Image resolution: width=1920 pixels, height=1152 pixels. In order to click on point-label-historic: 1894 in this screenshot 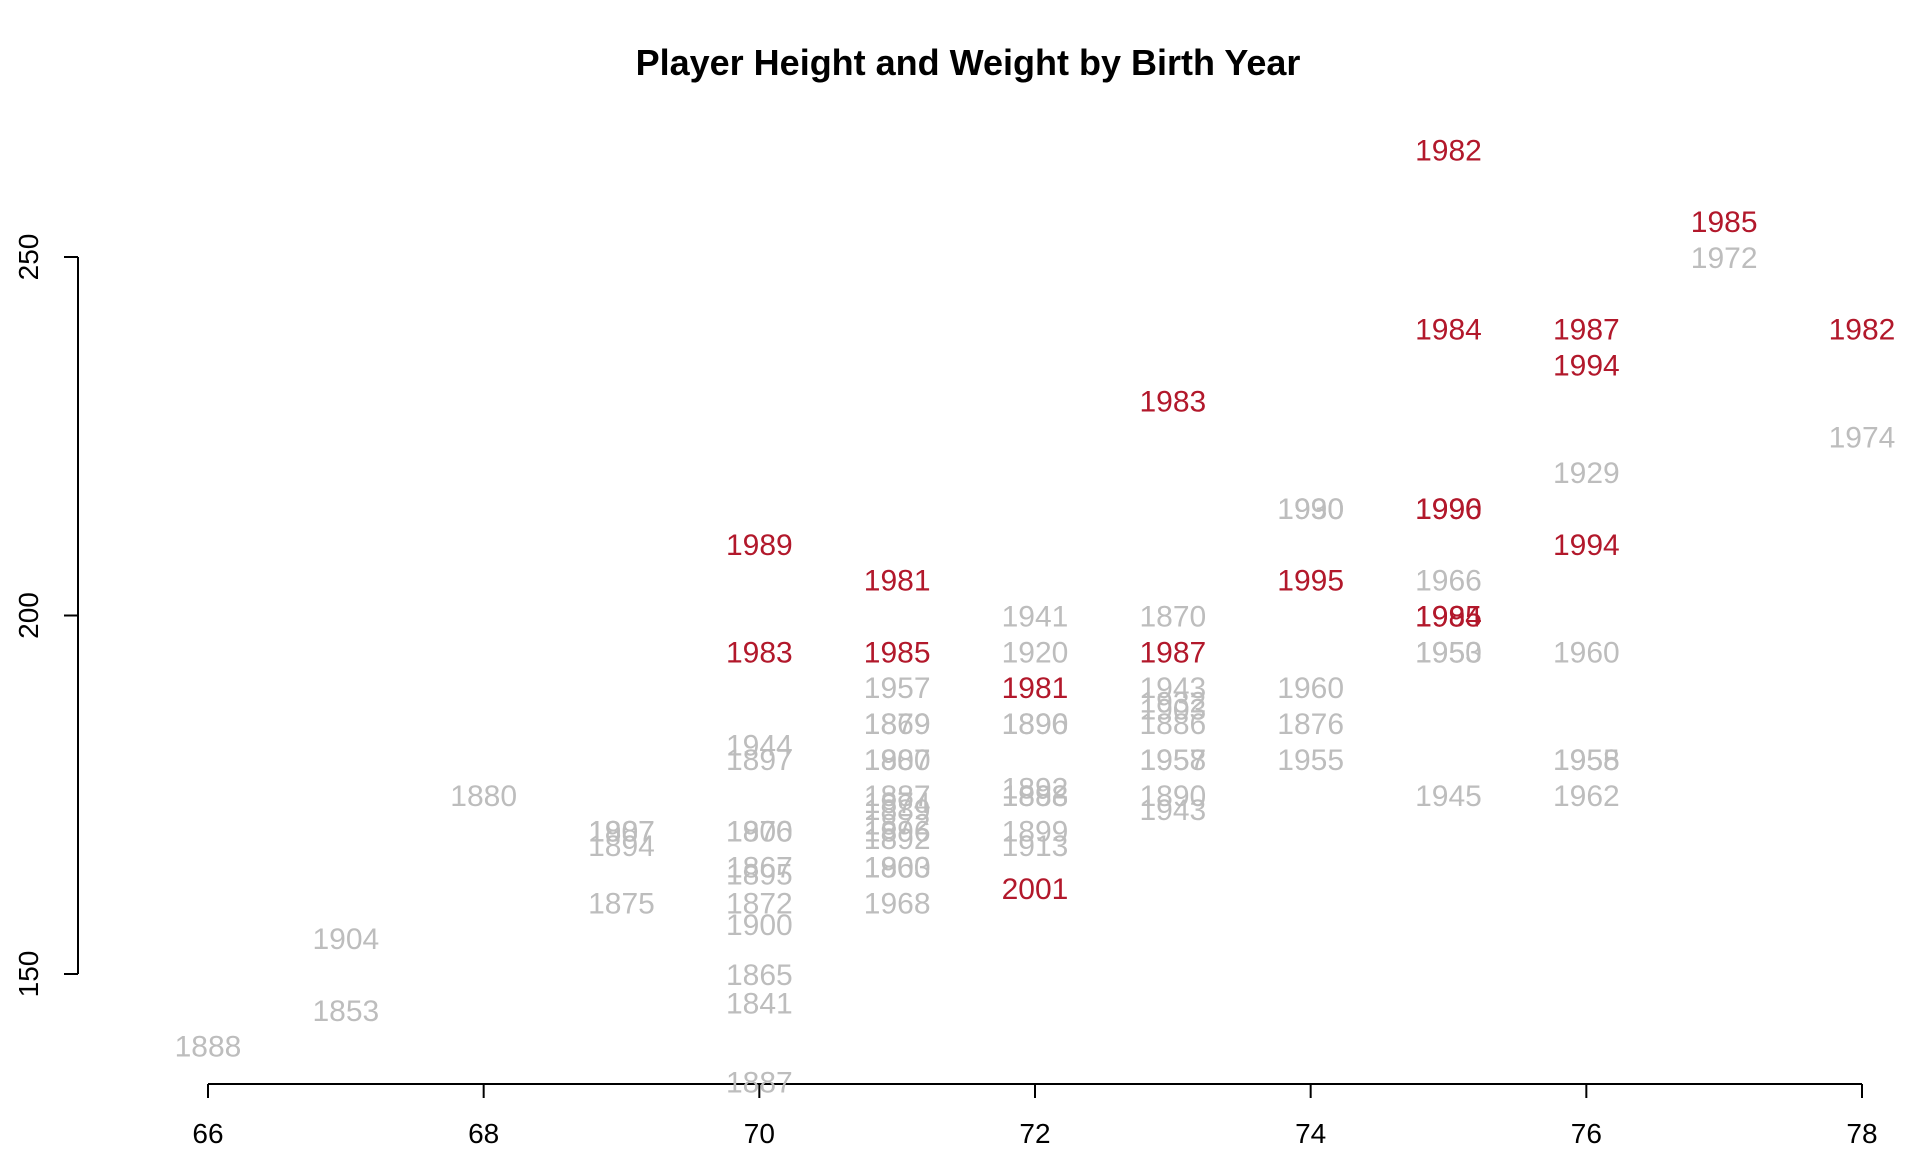, I will do `click(621, 846)`.